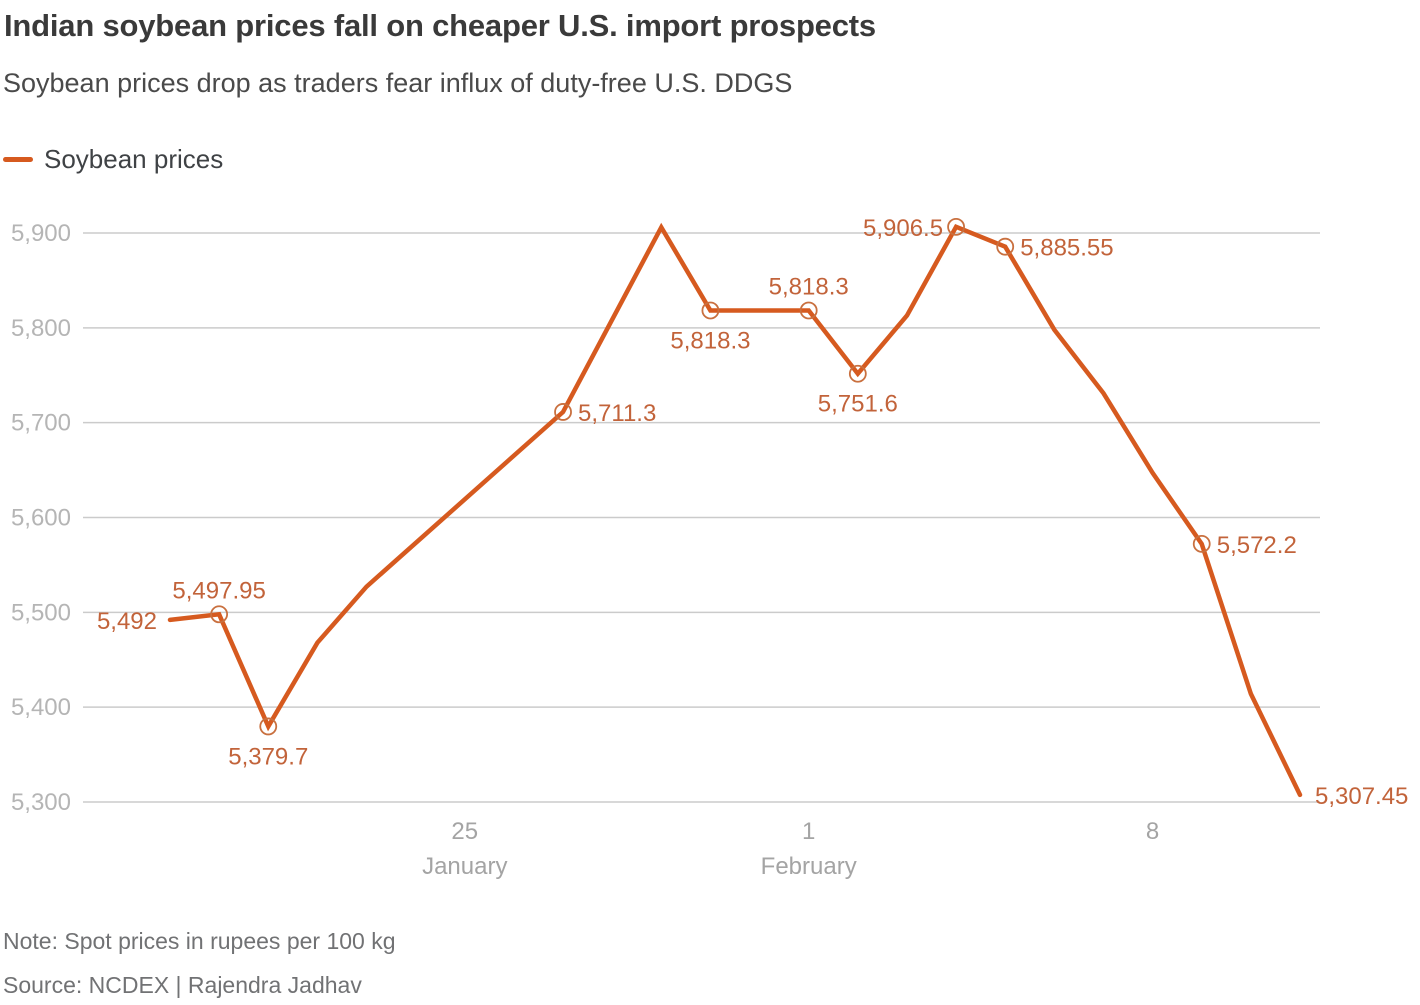 The height and width of the screenshot is (1005, 1420). What do you see at coordinates (41, 802) in the screenshot?
I see `y-axis-label-5300: 5,300` at bounding box center [41, 802].